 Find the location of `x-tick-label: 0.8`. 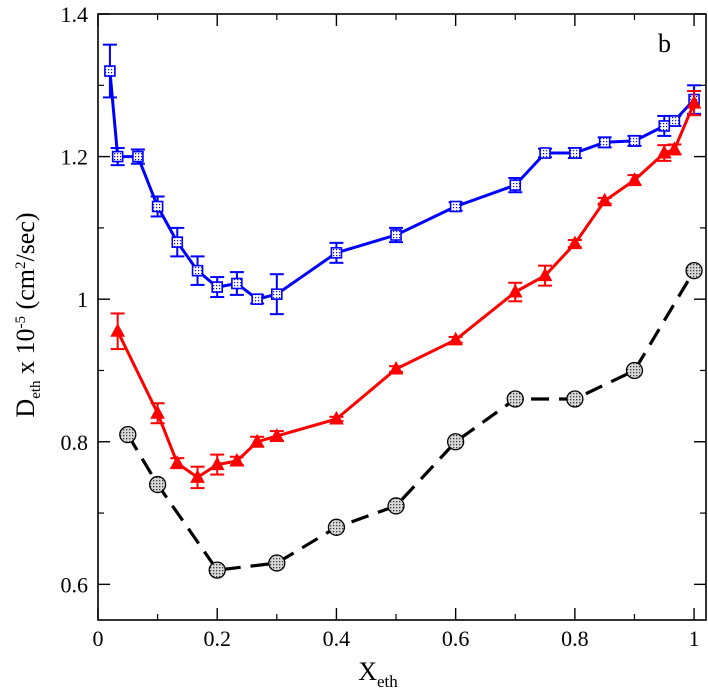

x-tick-label: 0.8 is located at coordinates (575, 638).